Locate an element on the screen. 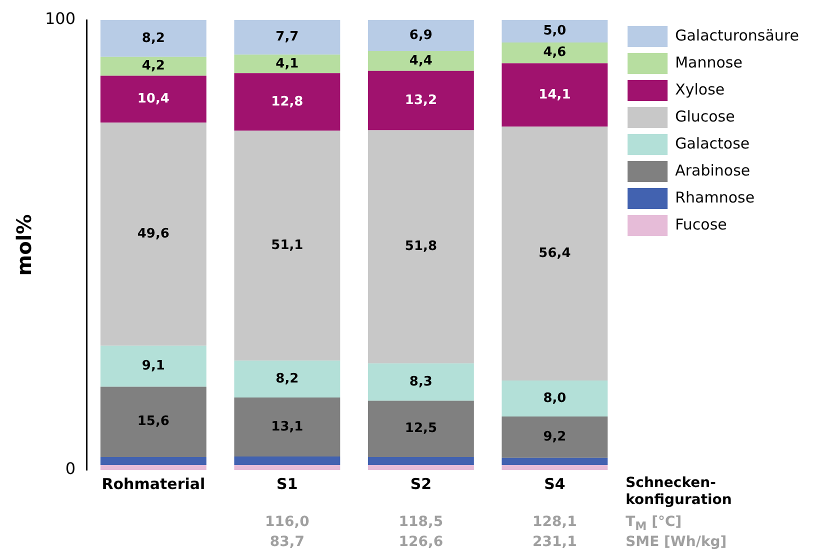  data-label: 12,8 is located at coordinates (287, 102).